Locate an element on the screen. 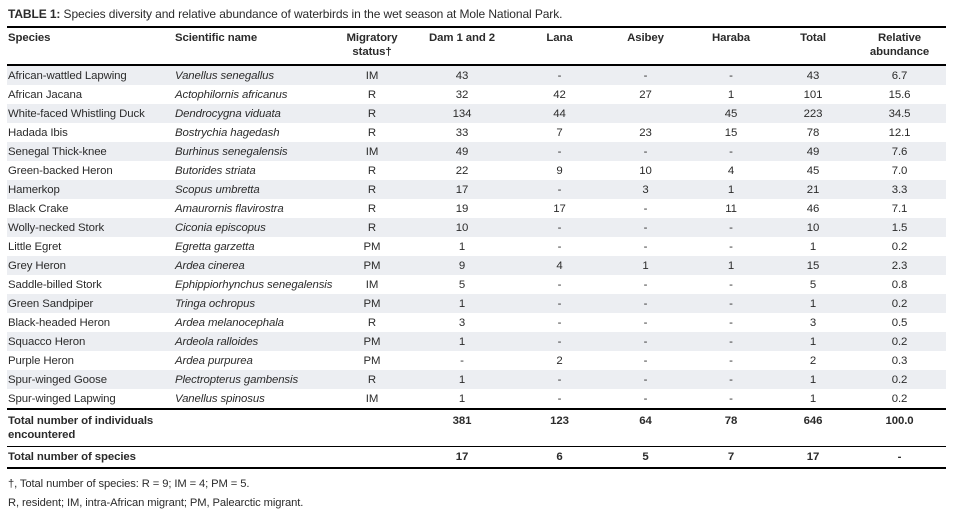  col-header-asibey: Asibey is located at coordinates (645, 38).